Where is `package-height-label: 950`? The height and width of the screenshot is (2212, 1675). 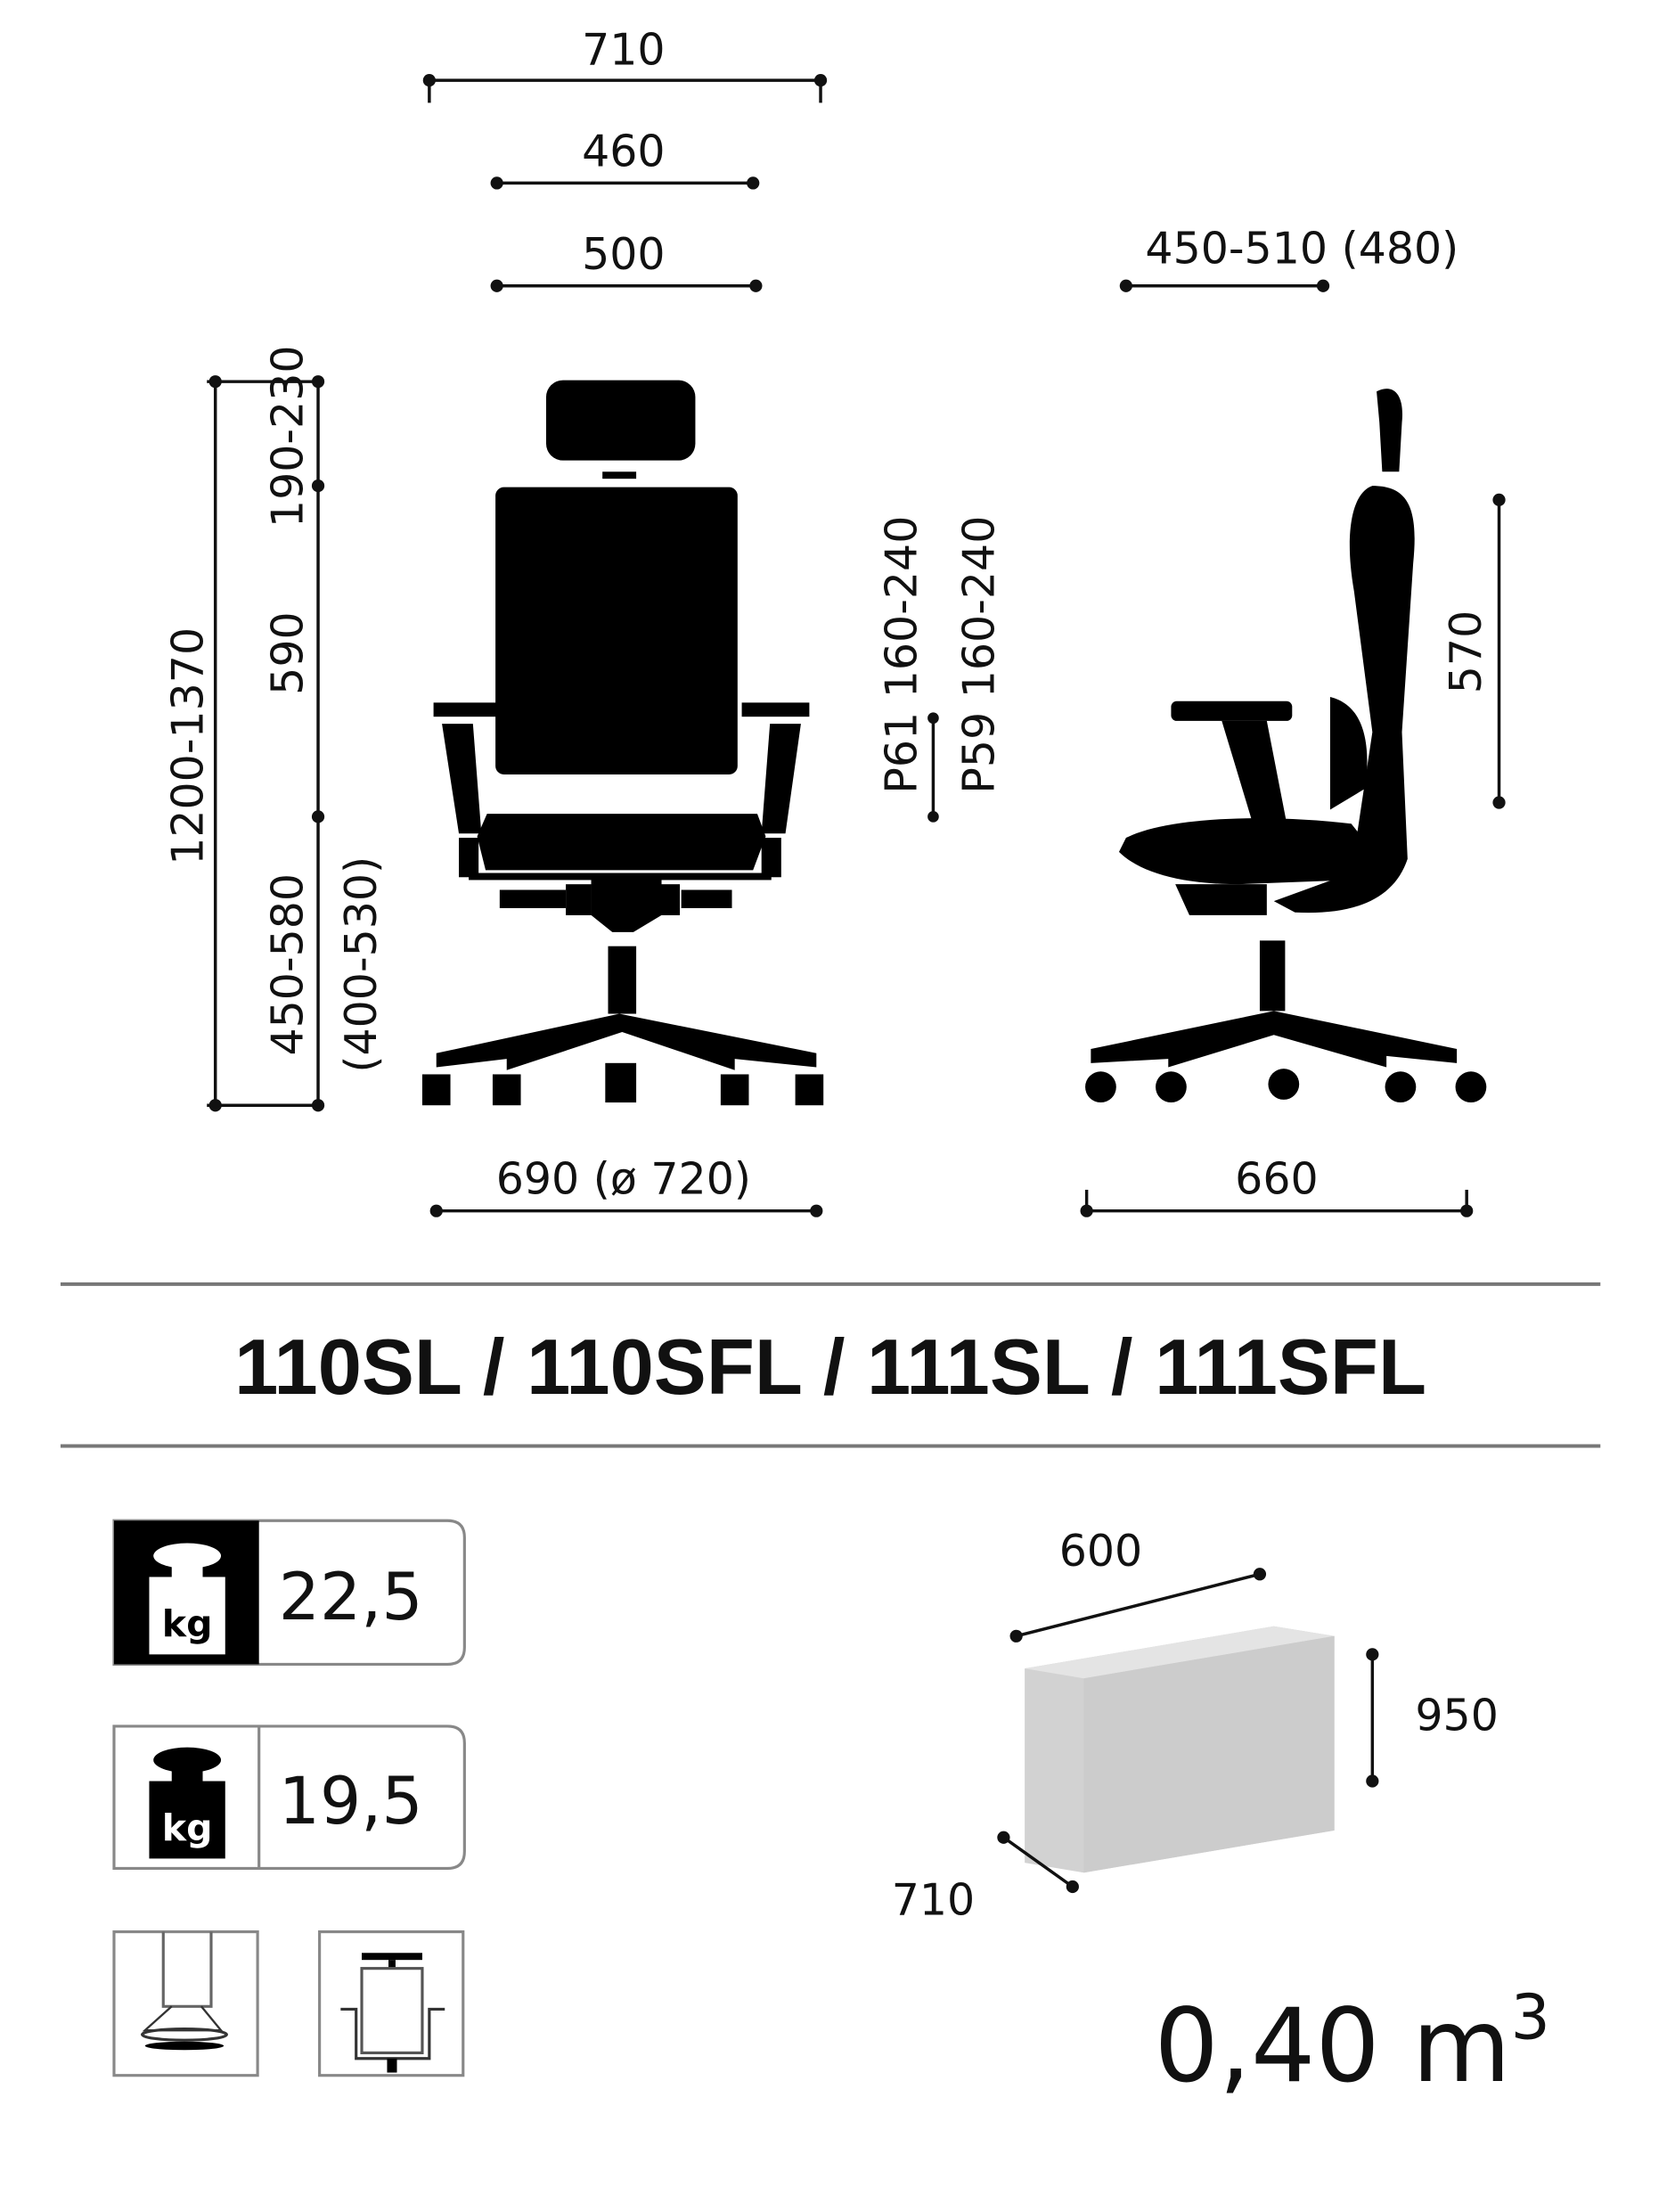
package-height-label: 950 is located at coordinates (1456, 1716).